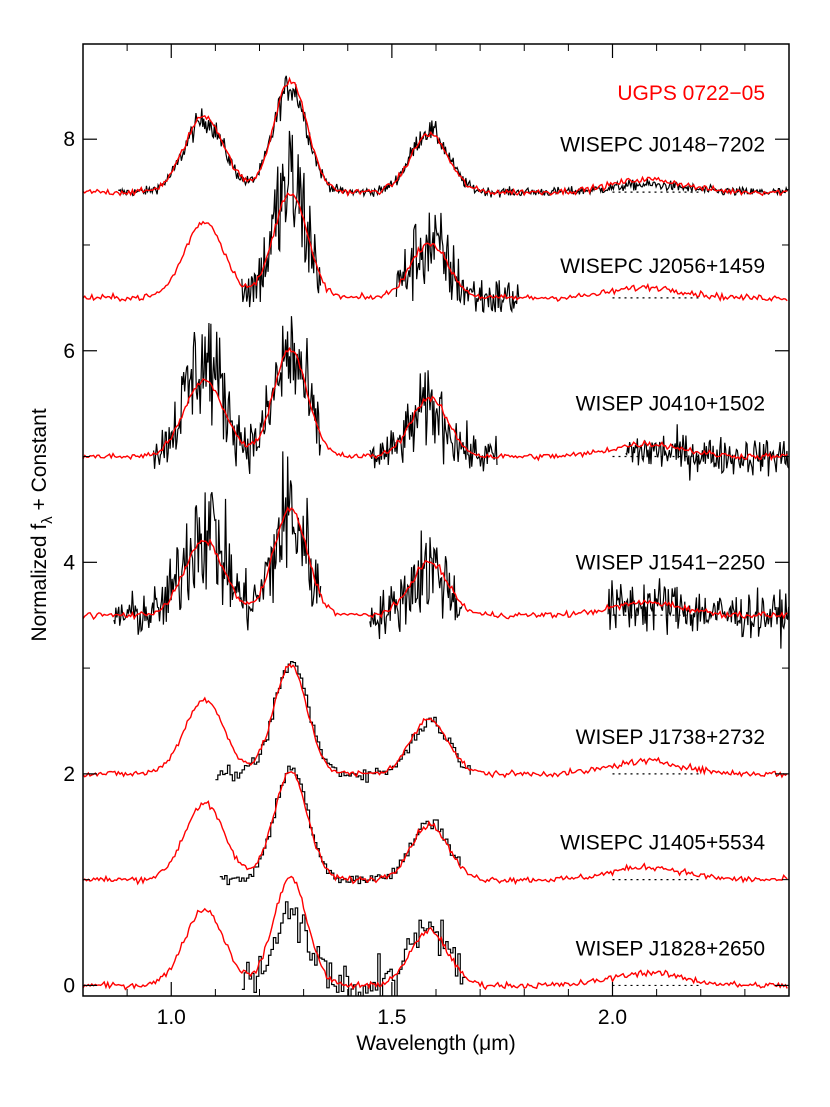 This screenshot has height=1107, width=830. Describe the element at coordinates (171, 1017) in the screenshot. I see `x-tick-label: 1.0` at that location.